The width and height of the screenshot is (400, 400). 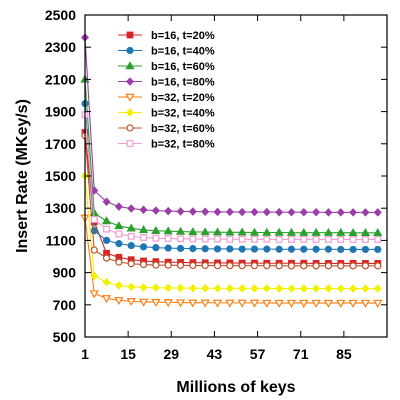 I want to click on x-tick-label: 57, so click(x=258, y=354).